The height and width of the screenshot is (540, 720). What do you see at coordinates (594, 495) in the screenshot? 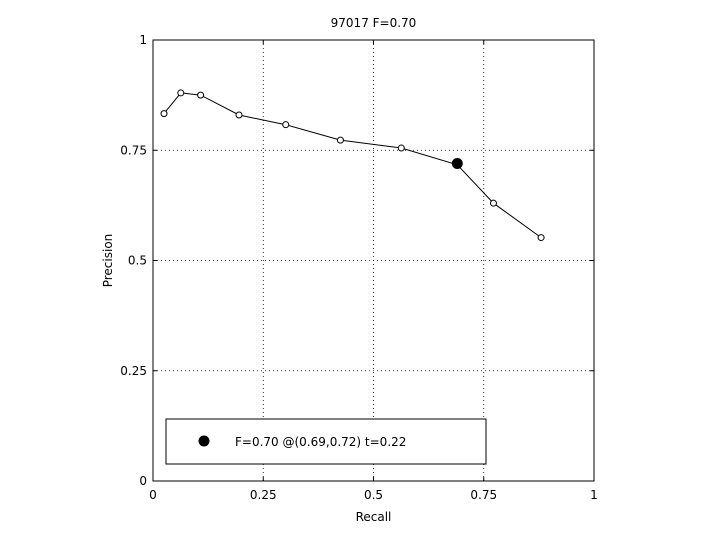
I see `x-tick-label: 1` at bounding box center [594, 495].